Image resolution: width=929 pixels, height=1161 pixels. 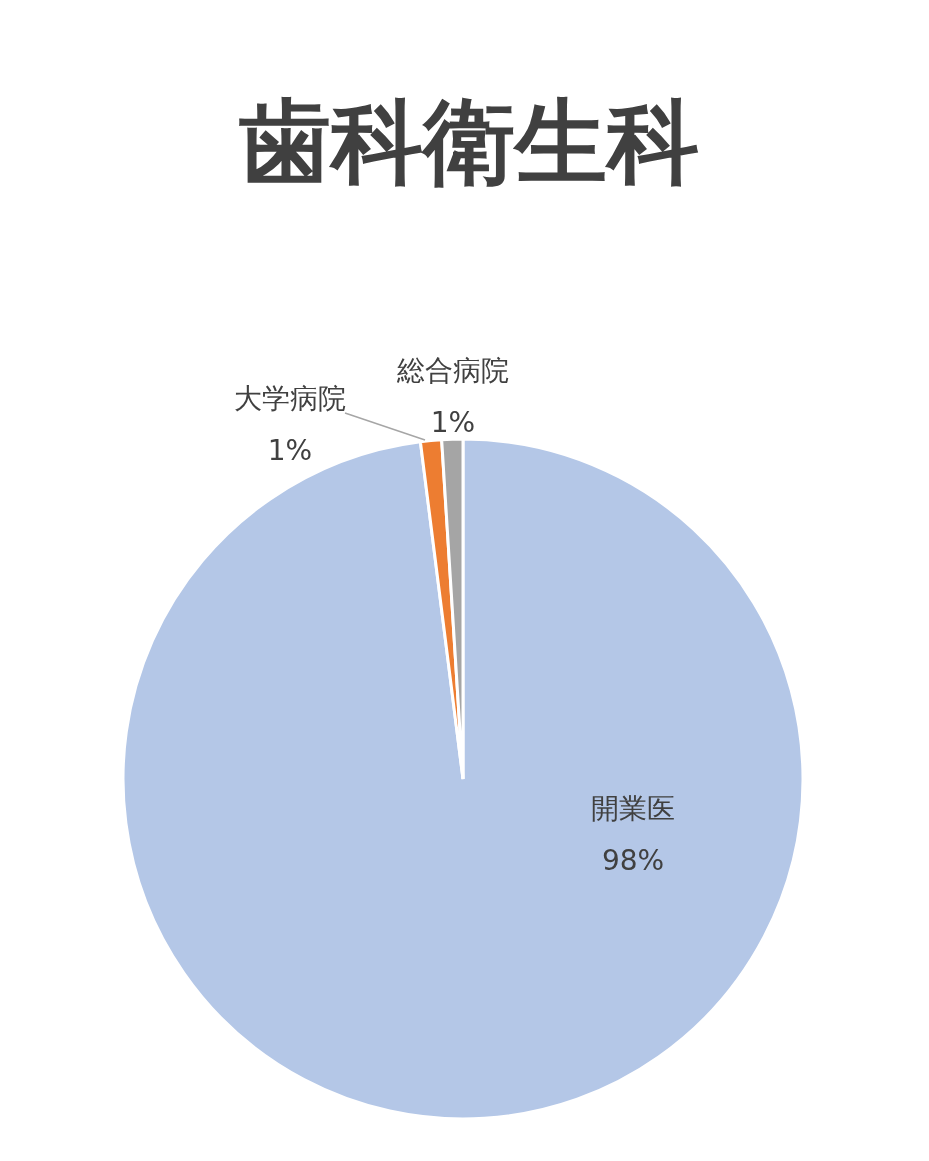 What do you see at coordinates (633, 860) in the screenshot?
I see `data-label: 98%` at bounding box center [633, 860].